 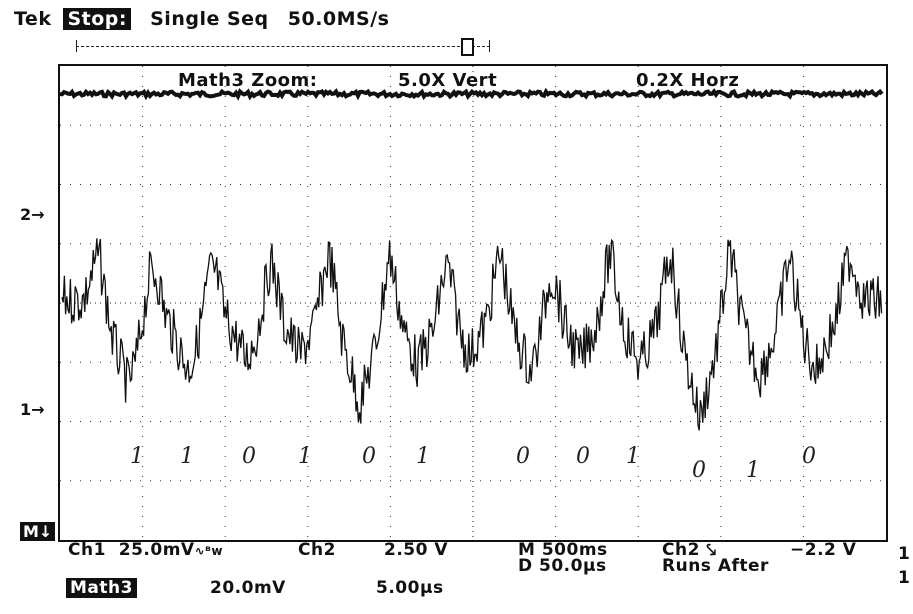 I want to click on record-start-tick, so click(x=76, y=46).